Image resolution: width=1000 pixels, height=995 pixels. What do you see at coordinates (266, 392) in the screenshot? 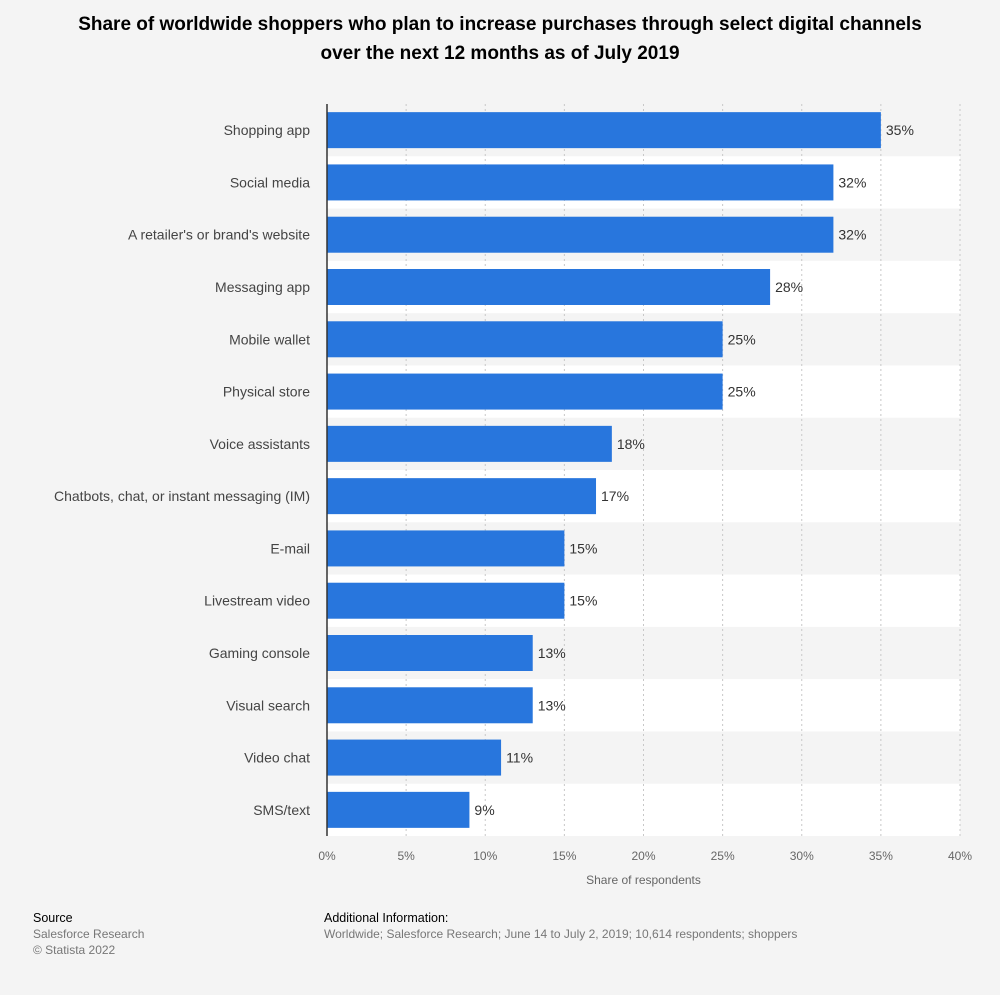
I see `category-label: Physical store` at bounding box center [266, 392].